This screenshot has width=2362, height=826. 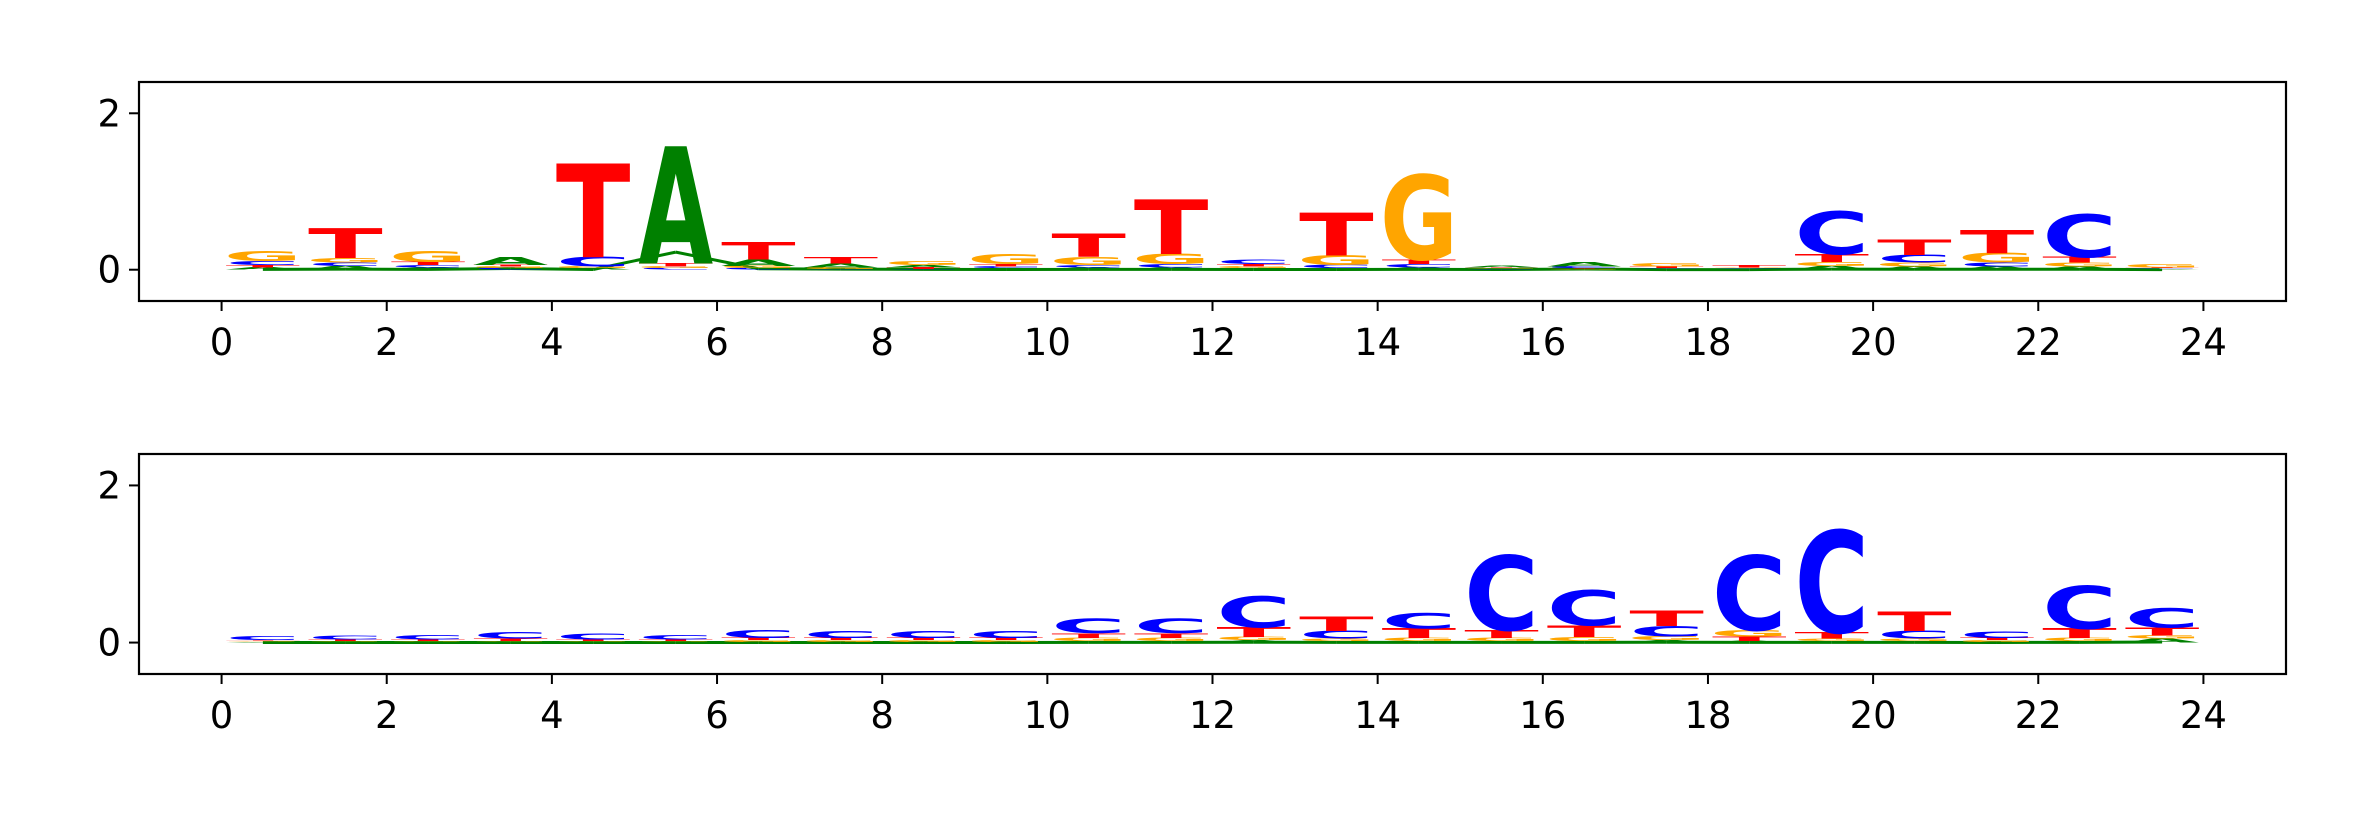 I want to click on x-tick-label: 24, so click(x=2203, y=715).